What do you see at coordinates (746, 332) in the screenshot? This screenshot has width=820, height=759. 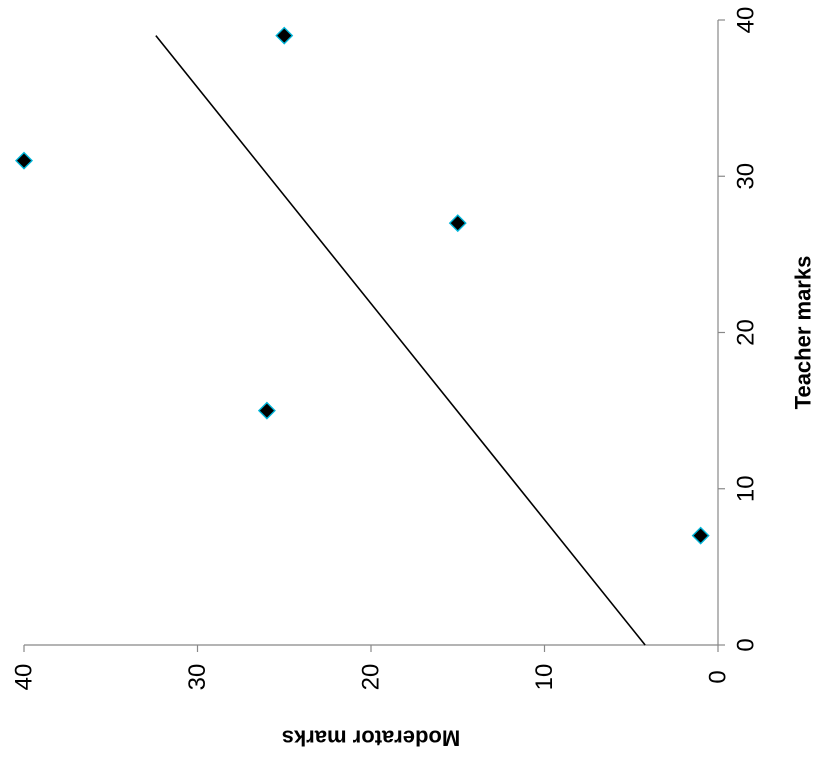 I see `teacher-tick-label: 20` at bounding box center [746, 332].